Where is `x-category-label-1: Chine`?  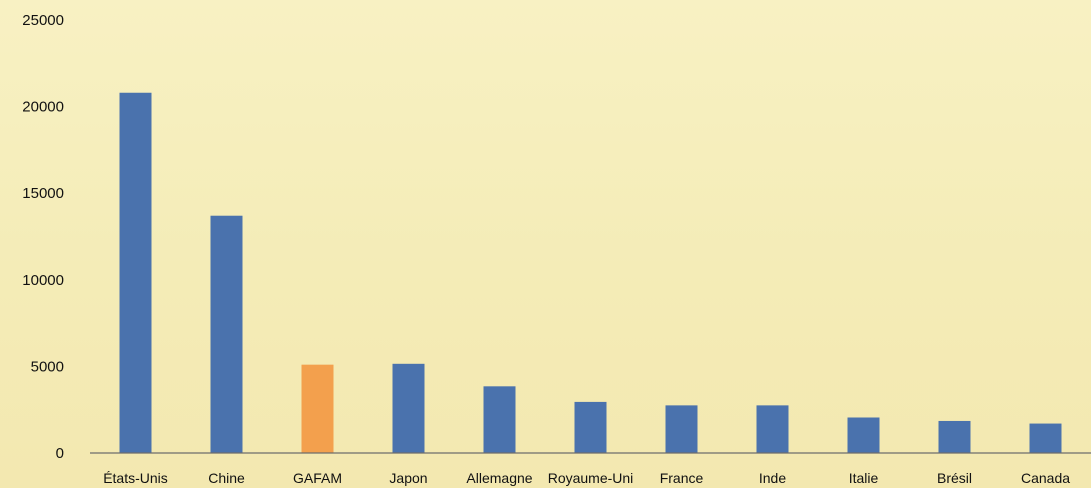
x-category-label-1: Chine is located at coordinates (226, 478).